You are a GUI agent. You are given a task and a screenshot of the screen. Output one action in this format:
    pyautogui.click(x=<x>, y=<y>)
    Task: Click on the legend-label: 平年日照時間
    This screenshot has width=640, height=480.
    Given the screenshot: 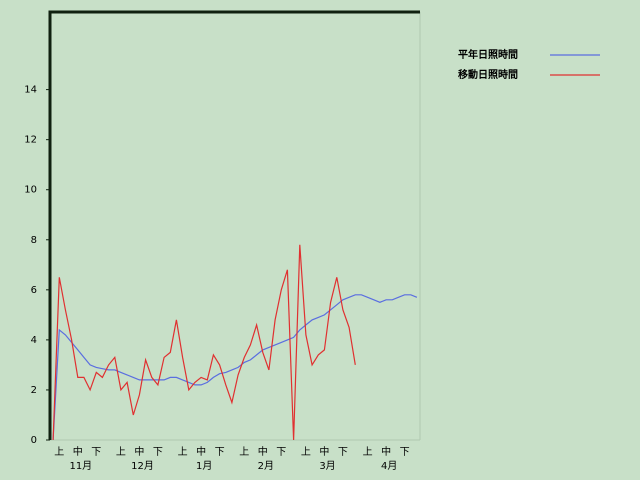 What is the action you would take?
    pyautogui.click(x=488, y=54)
    